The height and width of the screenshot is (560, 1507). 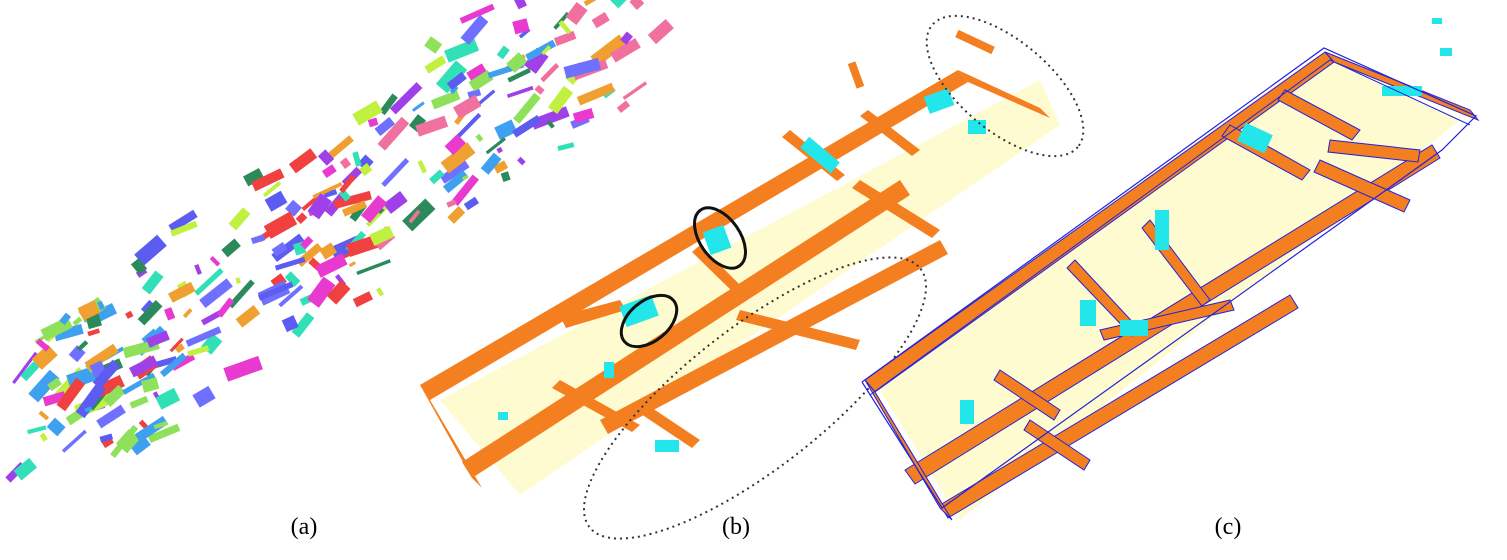 What do you see at coordinates (755, 398) in the screenshot?
I see `annotation-ellipse-dotted` at bounding box center [755, 398].